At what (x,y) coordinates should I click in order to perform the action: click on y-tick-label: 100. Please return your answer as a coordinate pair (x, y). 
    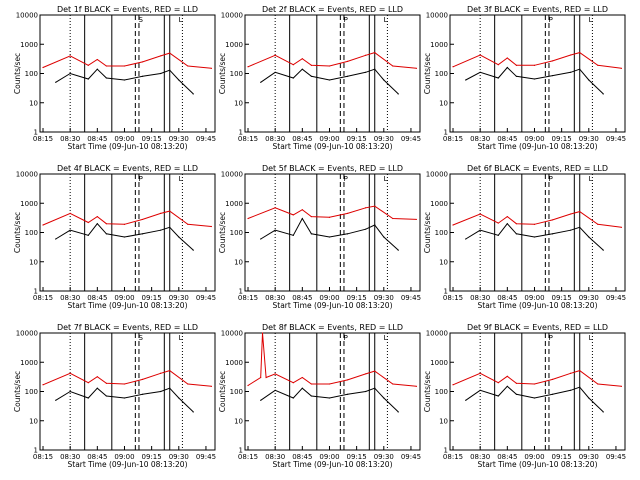
    Looking at the image, I should click on (236, 74).